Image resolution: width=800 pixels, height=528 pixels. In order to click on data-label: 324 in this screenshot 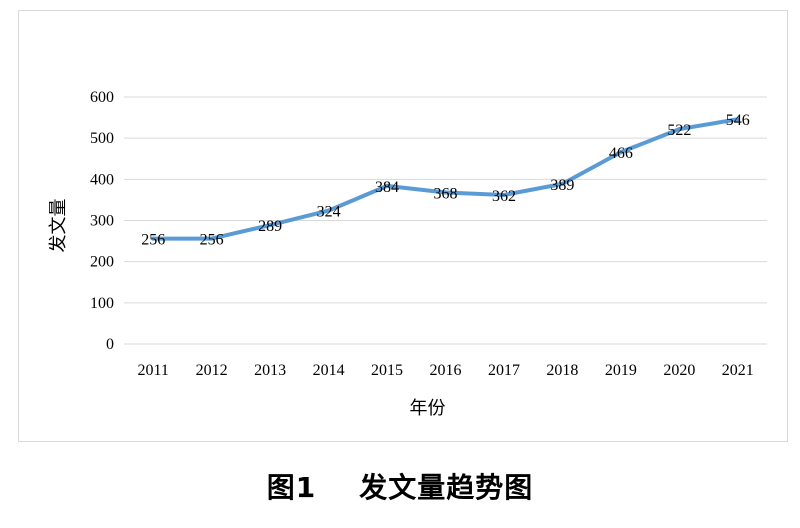, I will do `click(329, 212)`.